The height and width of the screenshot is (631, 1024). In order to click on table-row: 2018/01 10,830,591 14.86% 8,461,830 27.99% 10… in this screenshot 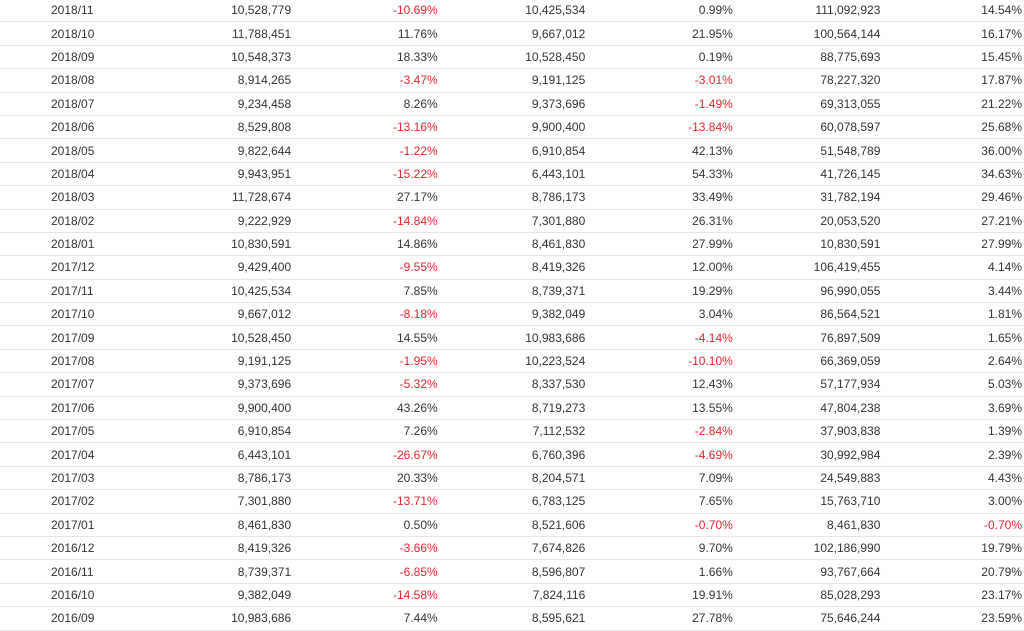, I will do `click(512, 244)`.